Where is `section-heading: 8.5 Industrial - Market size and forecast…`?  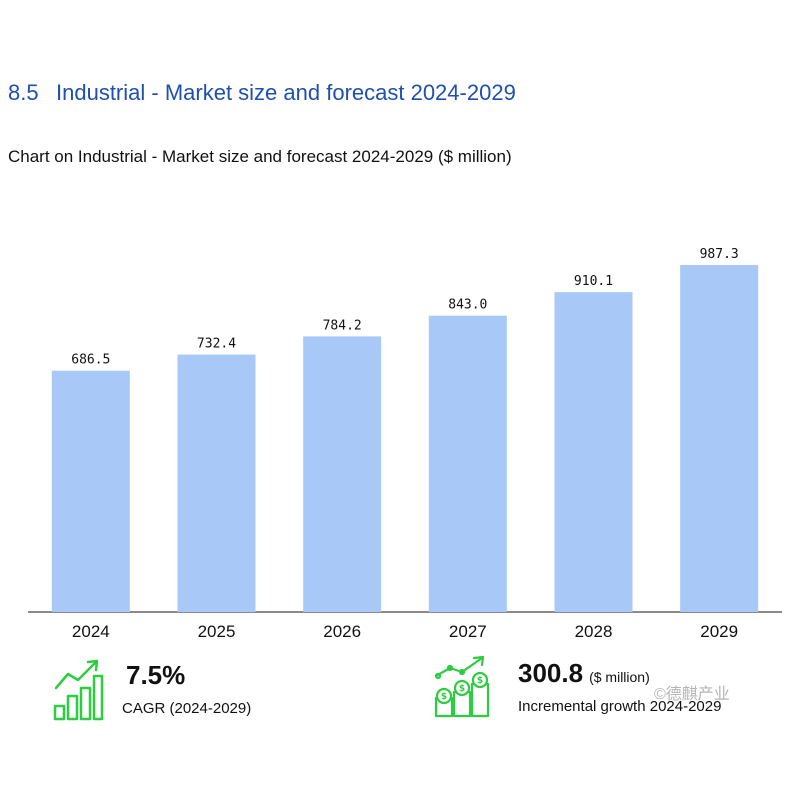 section-heading: 8.5 Industrial - Market size and forecast… is located at coordinates (262, 93).